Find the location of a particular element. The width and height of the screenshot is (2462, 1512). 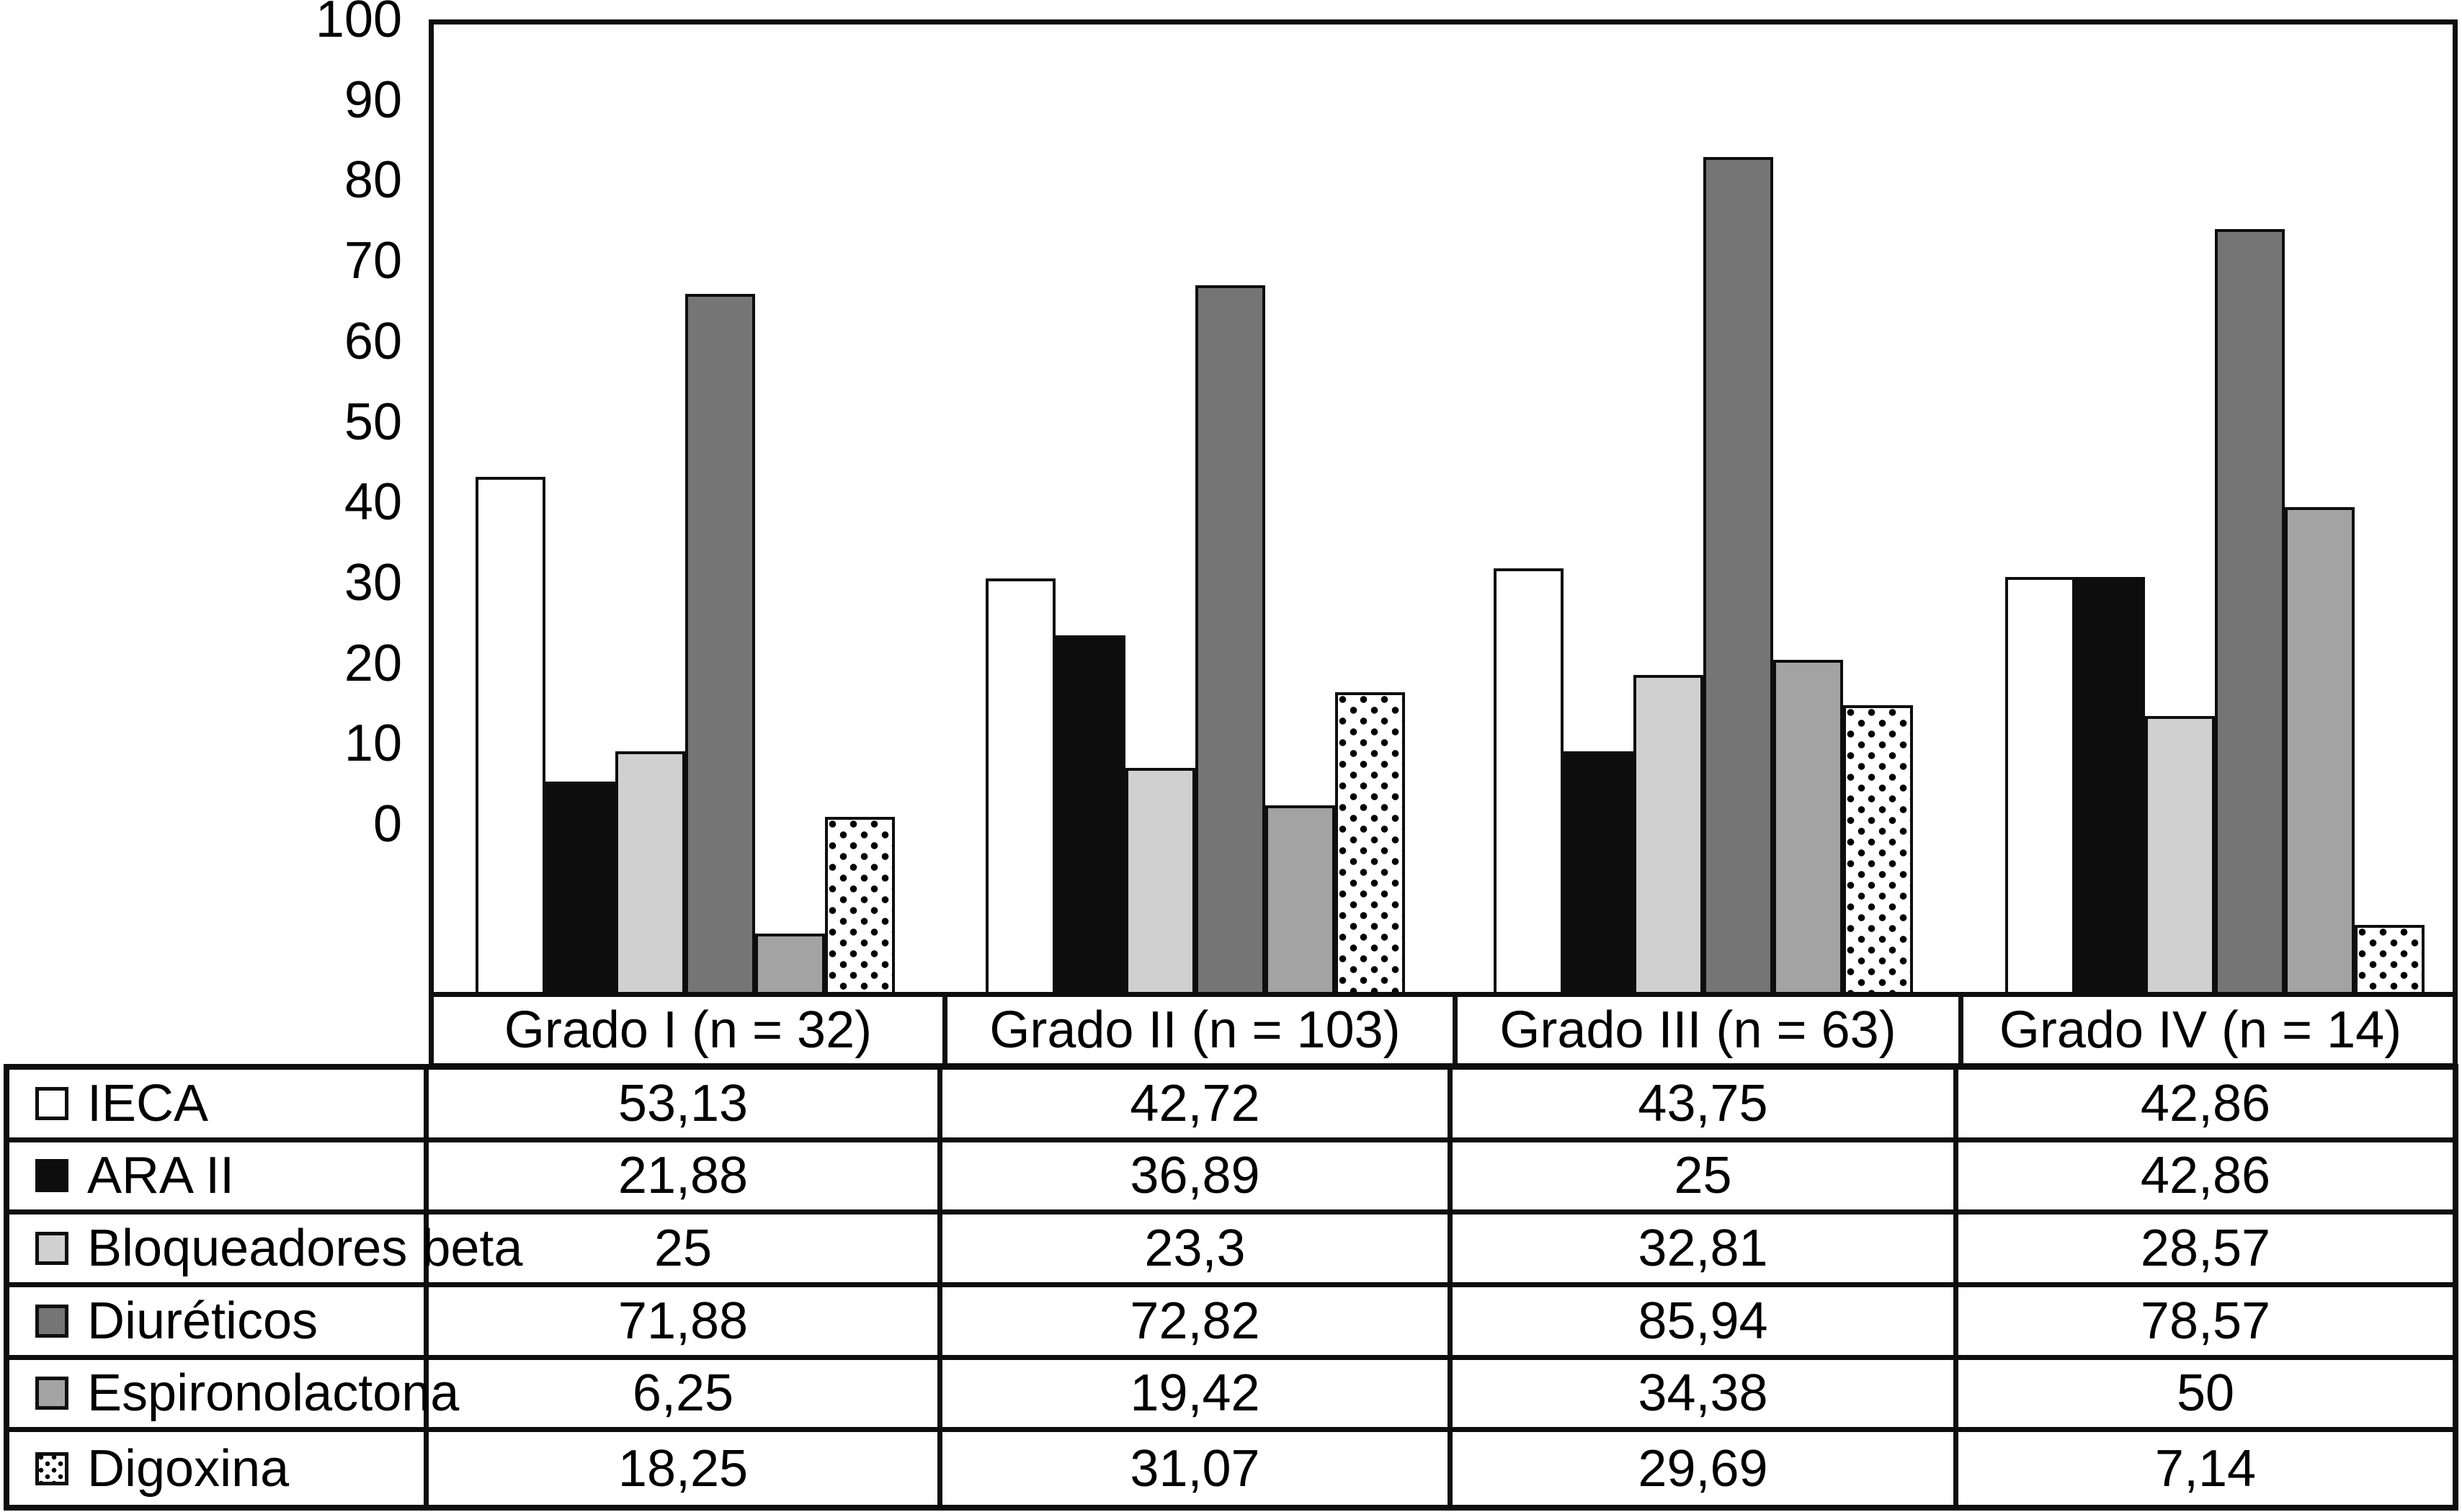

value-cell-digoxina-grado-2: 31,07 is located at coordinates (1197, 1468).